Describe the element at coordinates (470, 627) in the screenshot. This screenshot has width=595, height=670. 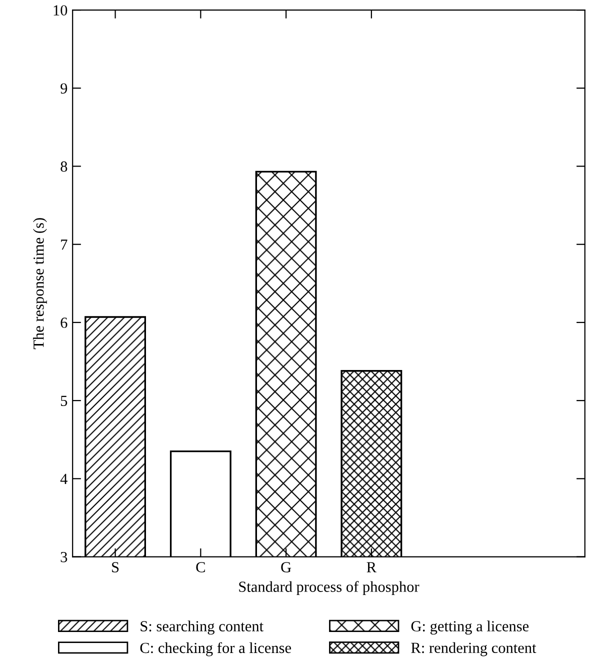
I see `legend-label: G: getting a license` at that location.